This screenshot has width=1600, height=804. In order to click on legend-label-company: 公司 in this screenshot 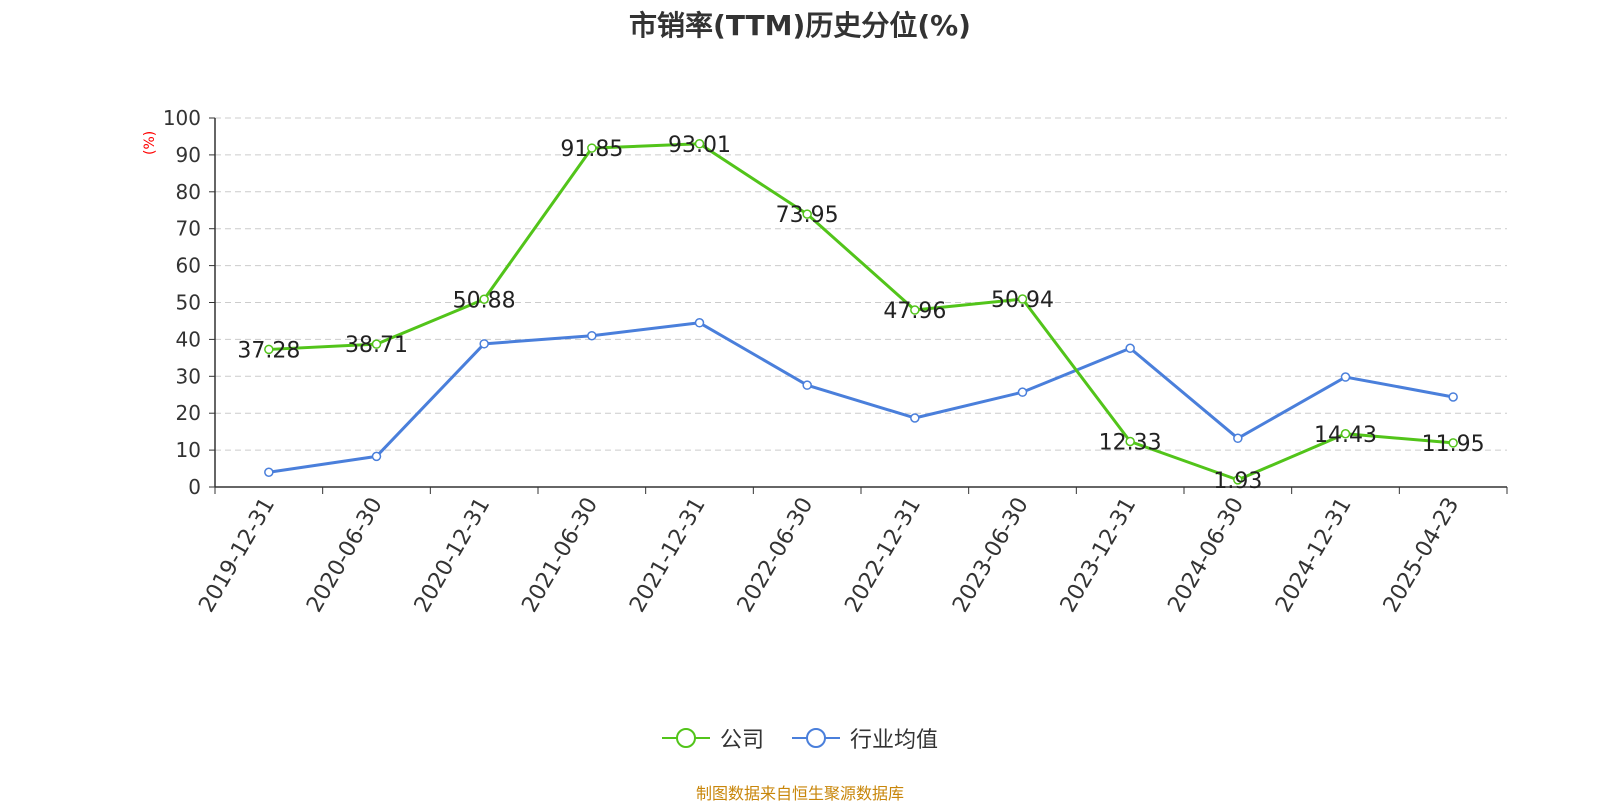, I will do `click(741, 740)`.